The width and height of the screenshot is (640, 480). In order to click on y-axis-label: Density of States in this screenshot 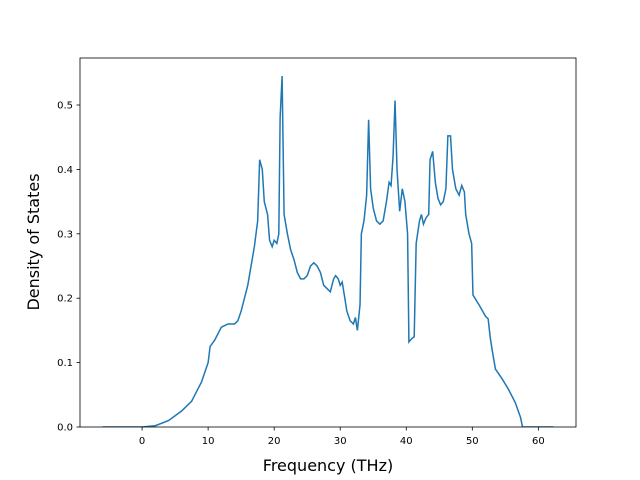, I will do `click(33, 241)`.